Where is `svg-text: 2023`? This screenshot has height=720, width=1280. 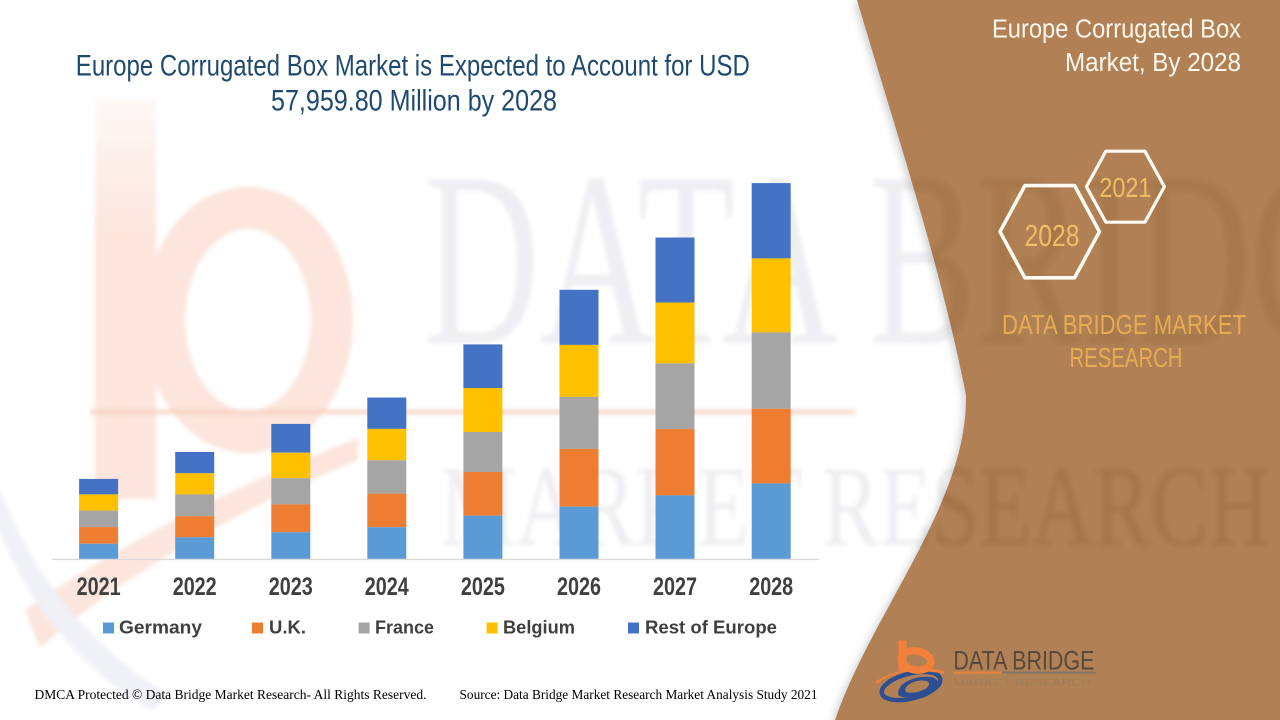
svg-text: 2023 is located at coordinates (291, 587).